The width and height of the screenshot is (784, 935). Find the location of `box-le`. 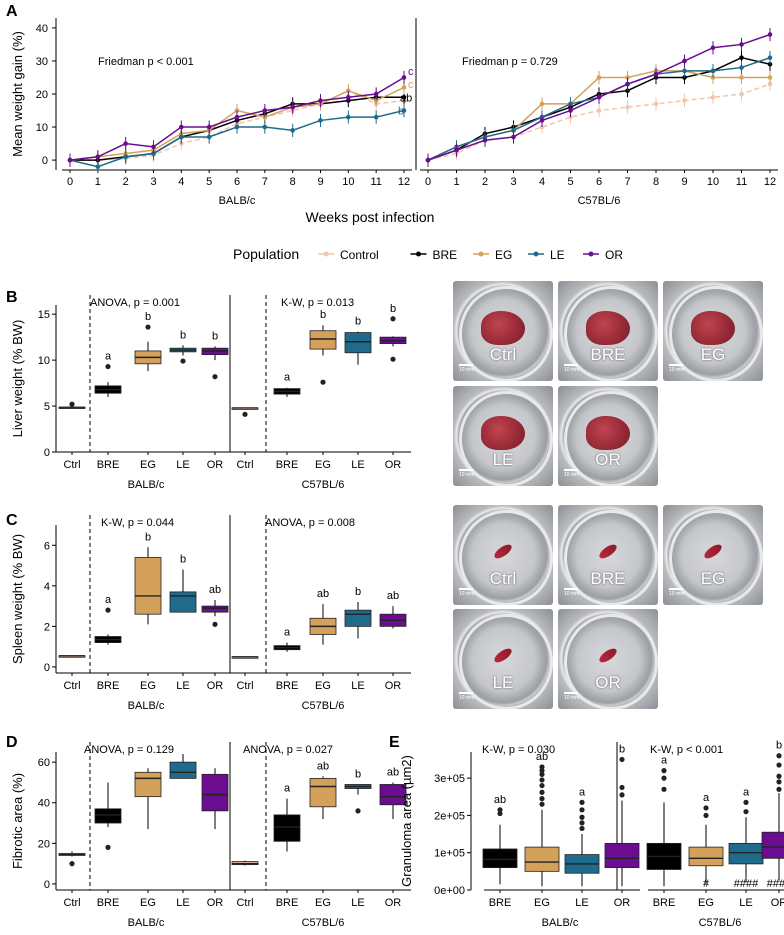

box-le is located at coordinates (358, 343).